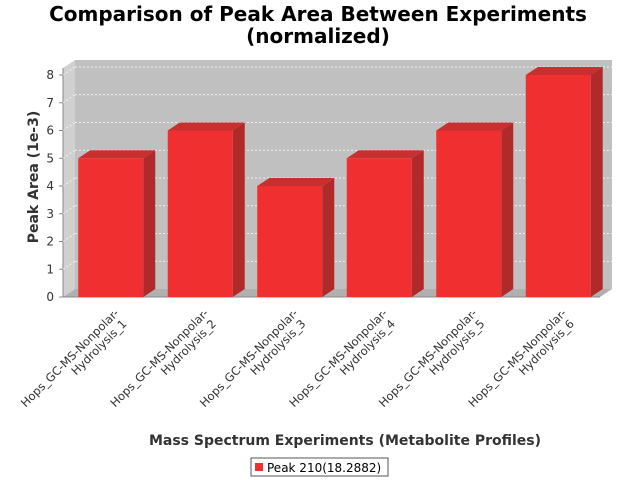 The image size is (640, 480). Describe the element at coordinates (50, 242) in the screenshot. I see `y-tick-label: 2` at that location.